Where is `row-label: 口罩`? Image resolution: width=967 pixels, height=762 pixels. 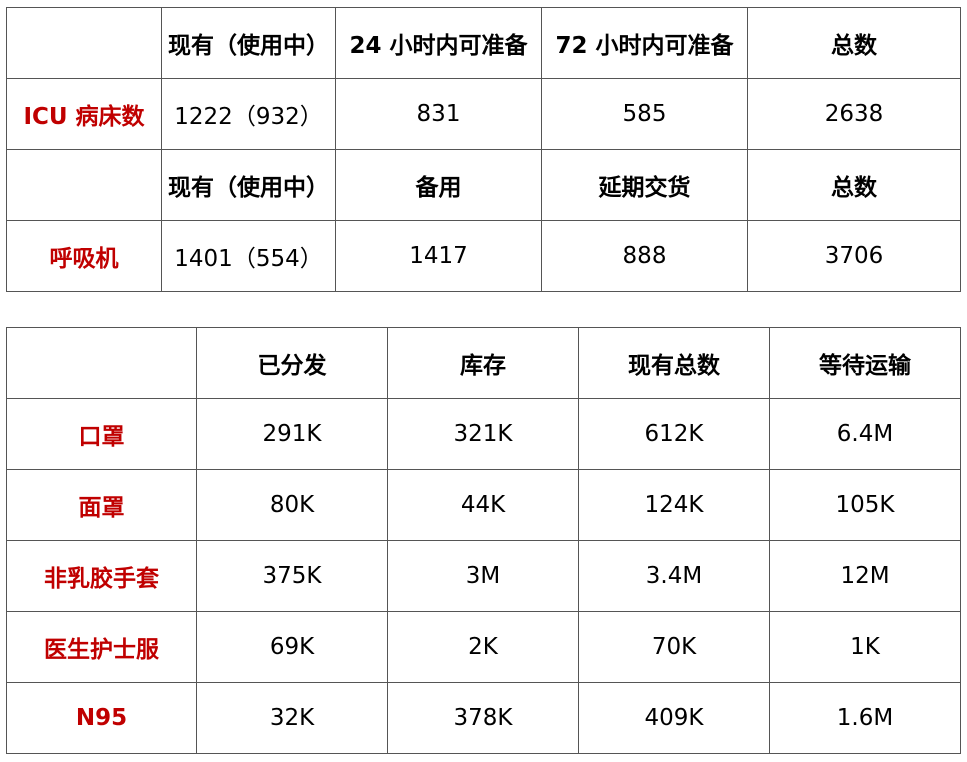
row-label: 口罩 is located at coordinates (101, 434).